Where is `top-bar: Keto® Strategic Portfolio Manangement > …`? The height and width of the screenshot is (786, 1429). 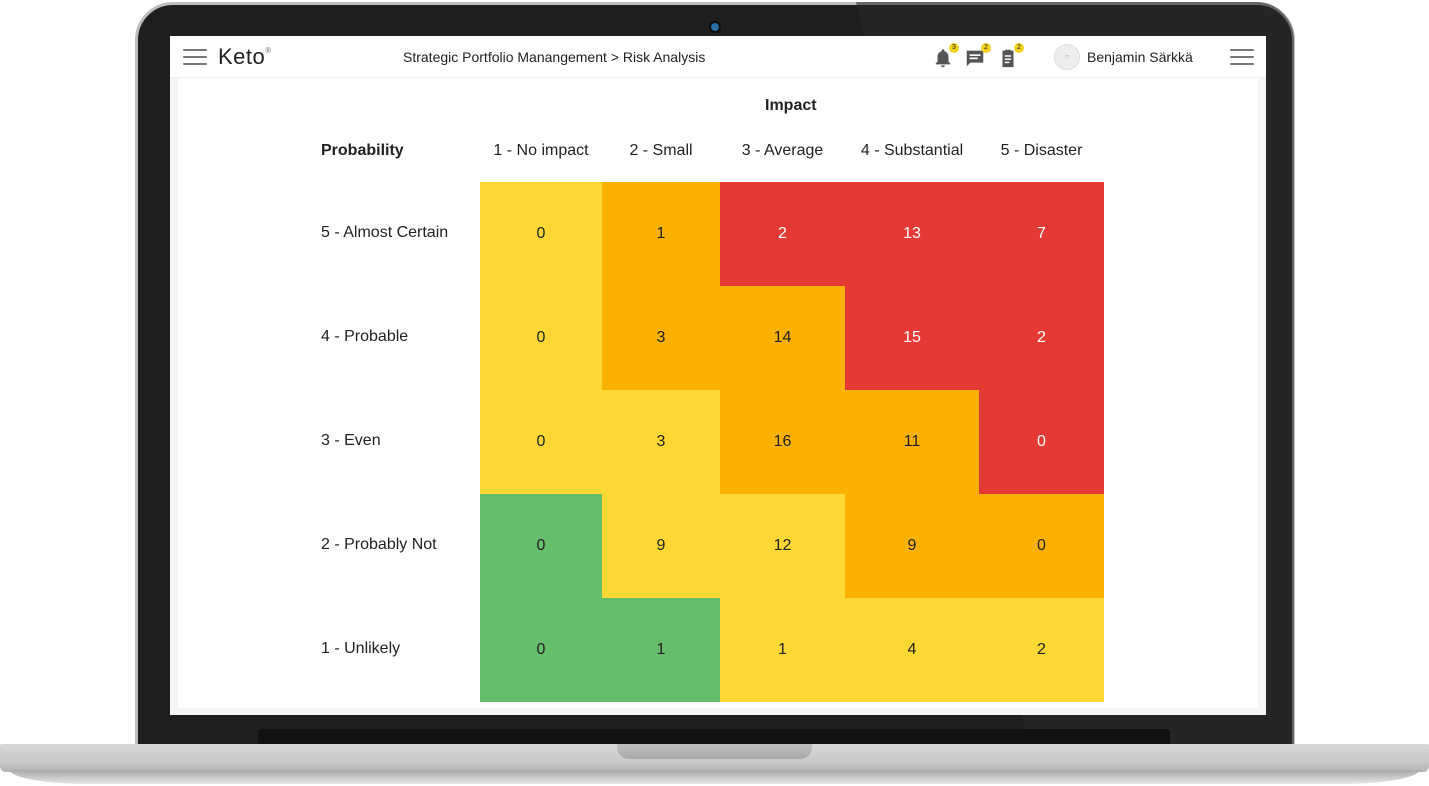
top-bar: Keto® Strategic Portfolio Manangement > … is located at coordinates (718, 57).